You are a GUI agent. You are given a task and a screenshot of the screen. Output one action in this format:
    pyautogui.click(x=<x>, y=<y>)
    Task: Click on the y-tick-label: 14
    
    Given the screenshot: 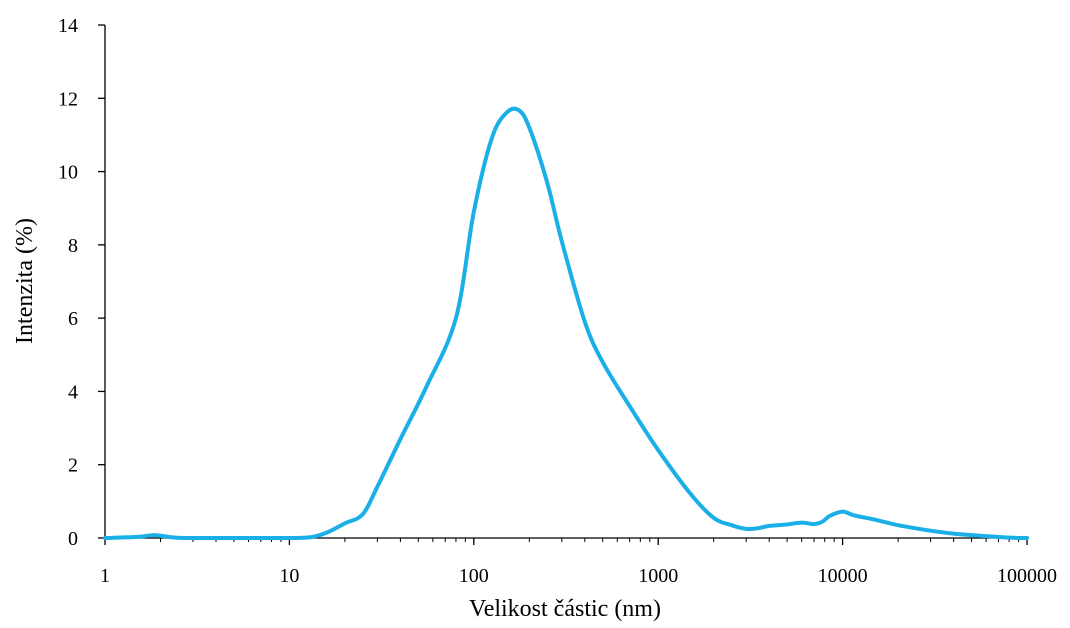 What is the action you would take?
    pyautogui.click(x=68, y=26)
    